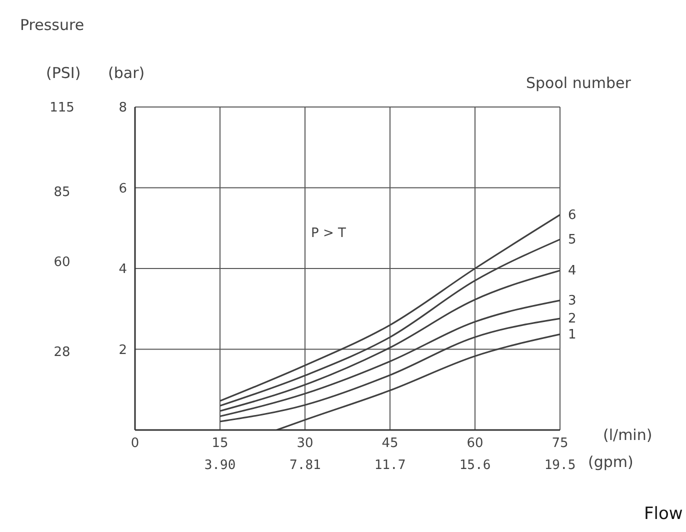 The height and width of the screenshot is (532, 686). I want to click on x-tick-label: 75, so click(560, 444).